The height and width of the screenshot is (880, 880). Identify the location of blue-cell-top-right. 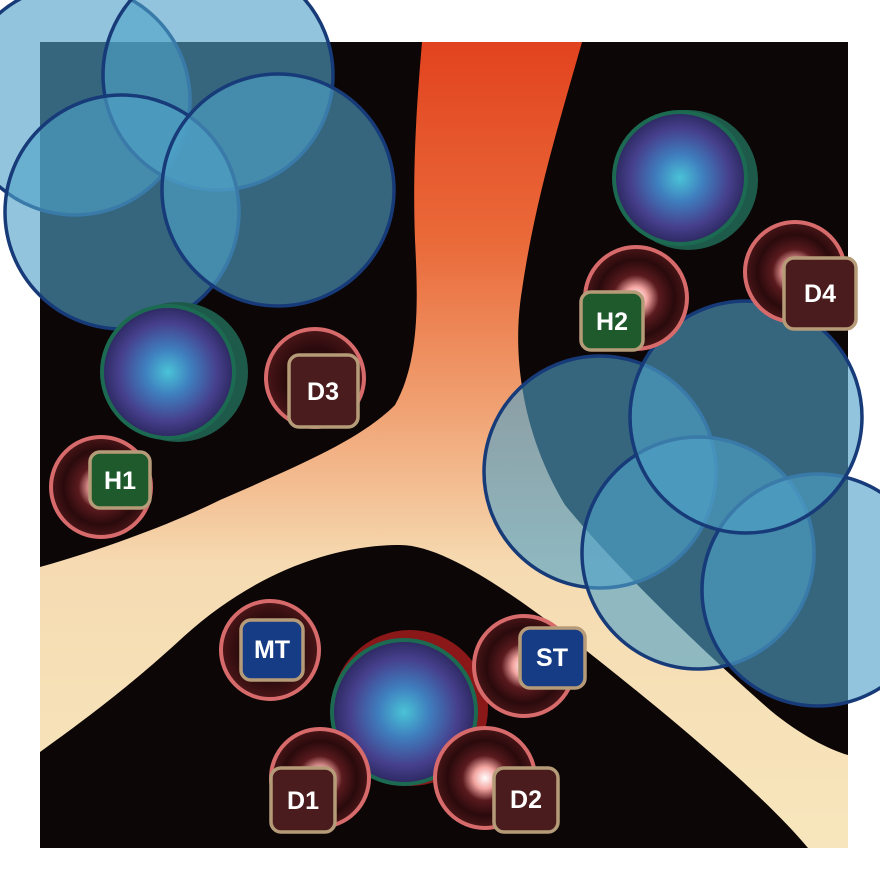
(685, 180).